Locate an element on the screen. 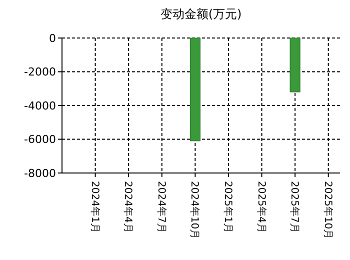  x-tick-label: 2025年4月 is located at coordinates (261, 207).